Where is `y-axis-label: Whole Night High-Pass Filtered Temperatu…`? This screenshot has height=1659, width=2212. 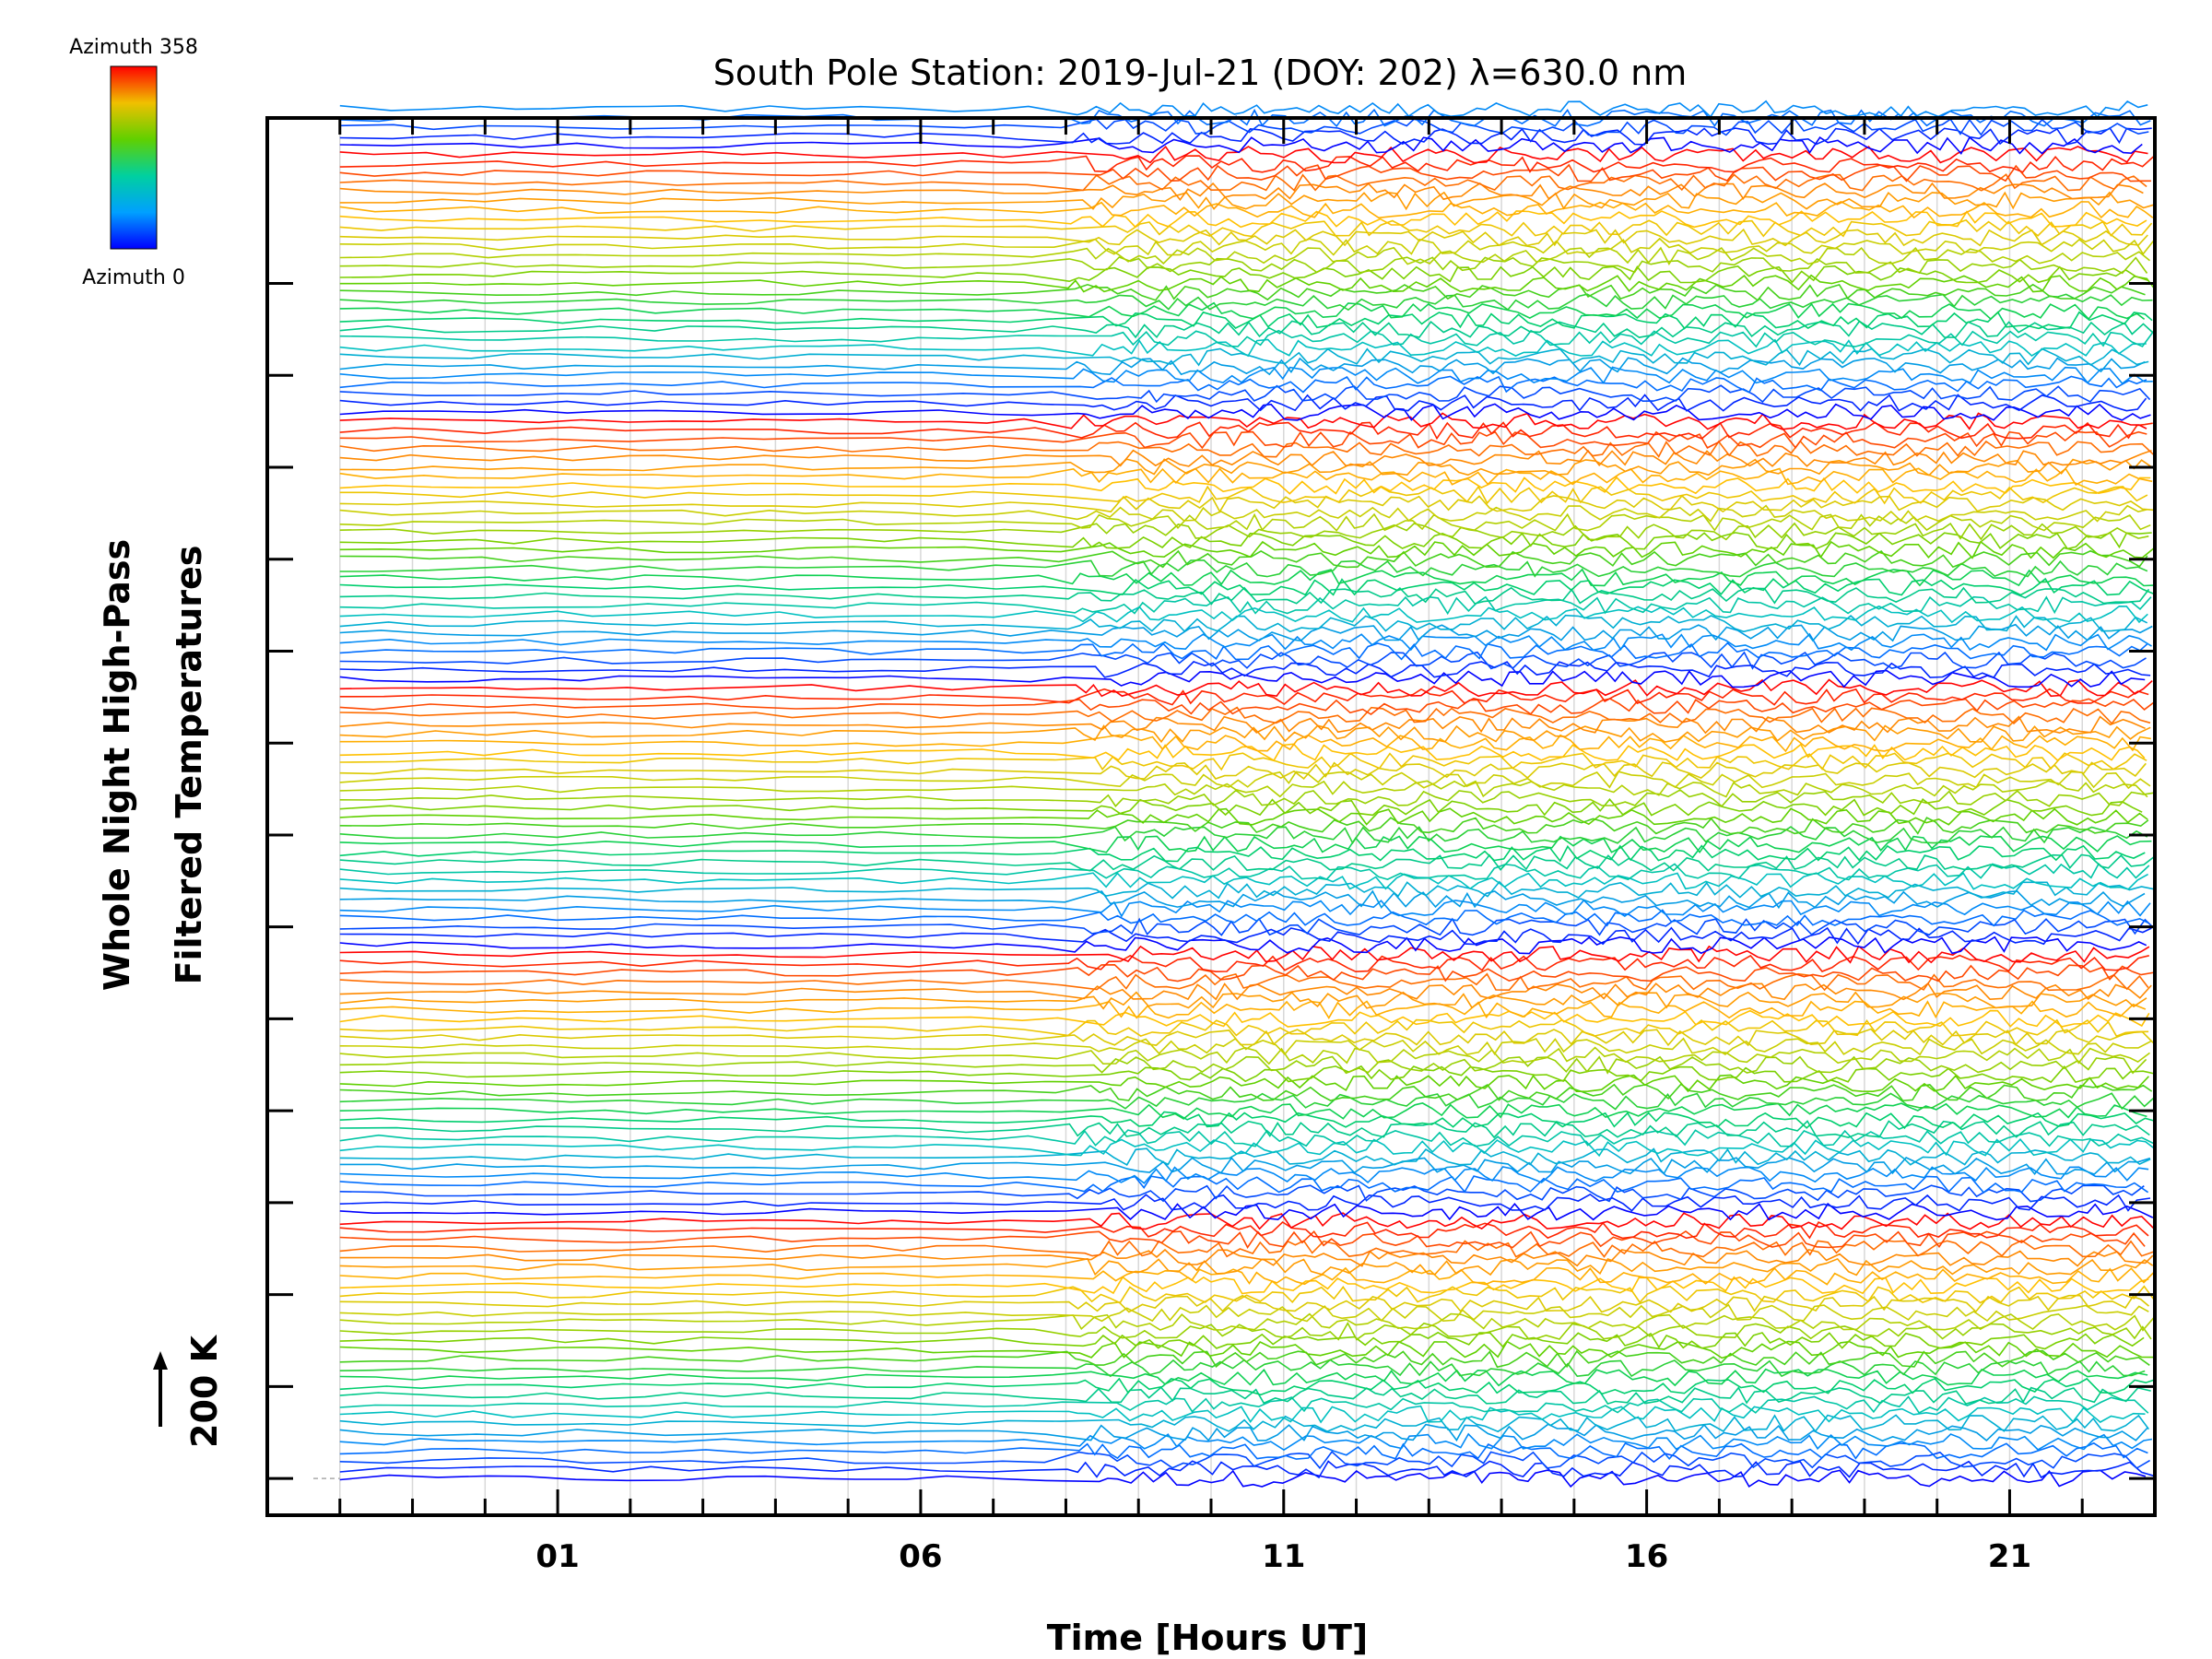
y-axis-label: Whole Night High-Pass Filtered Temperatu… is located at coordinates (153, 765).